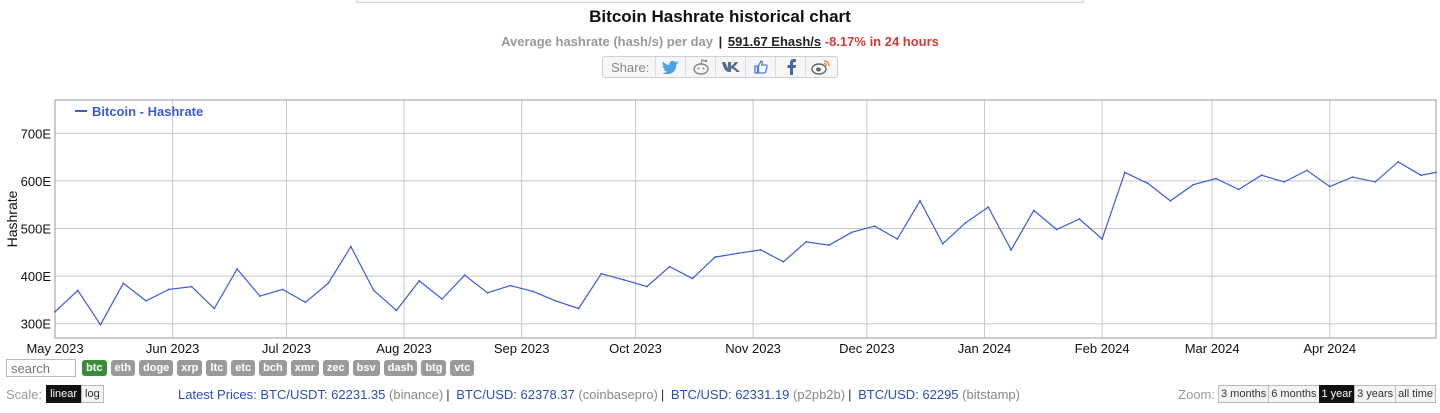 The image size is (1440, 413). Describe the element at coordinates (701, 67) in the screenshot. I see `reddit-icon` at that location.